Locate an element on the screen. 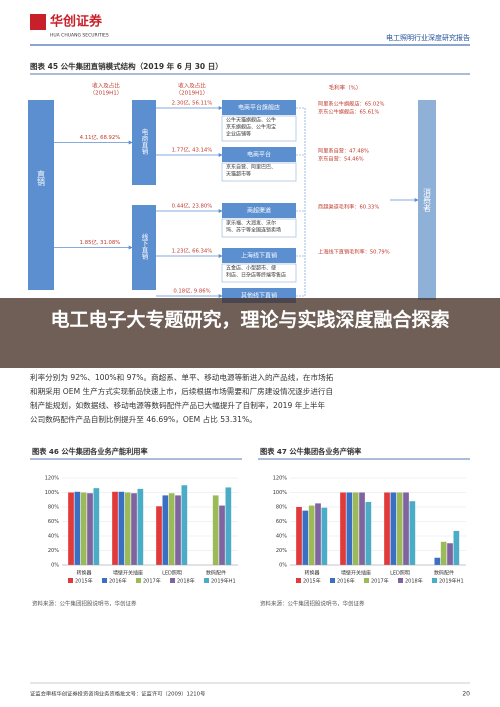 This screenshot has height=707, width=500. logo-text: 华创证券 is located at coordinates (76, 22).